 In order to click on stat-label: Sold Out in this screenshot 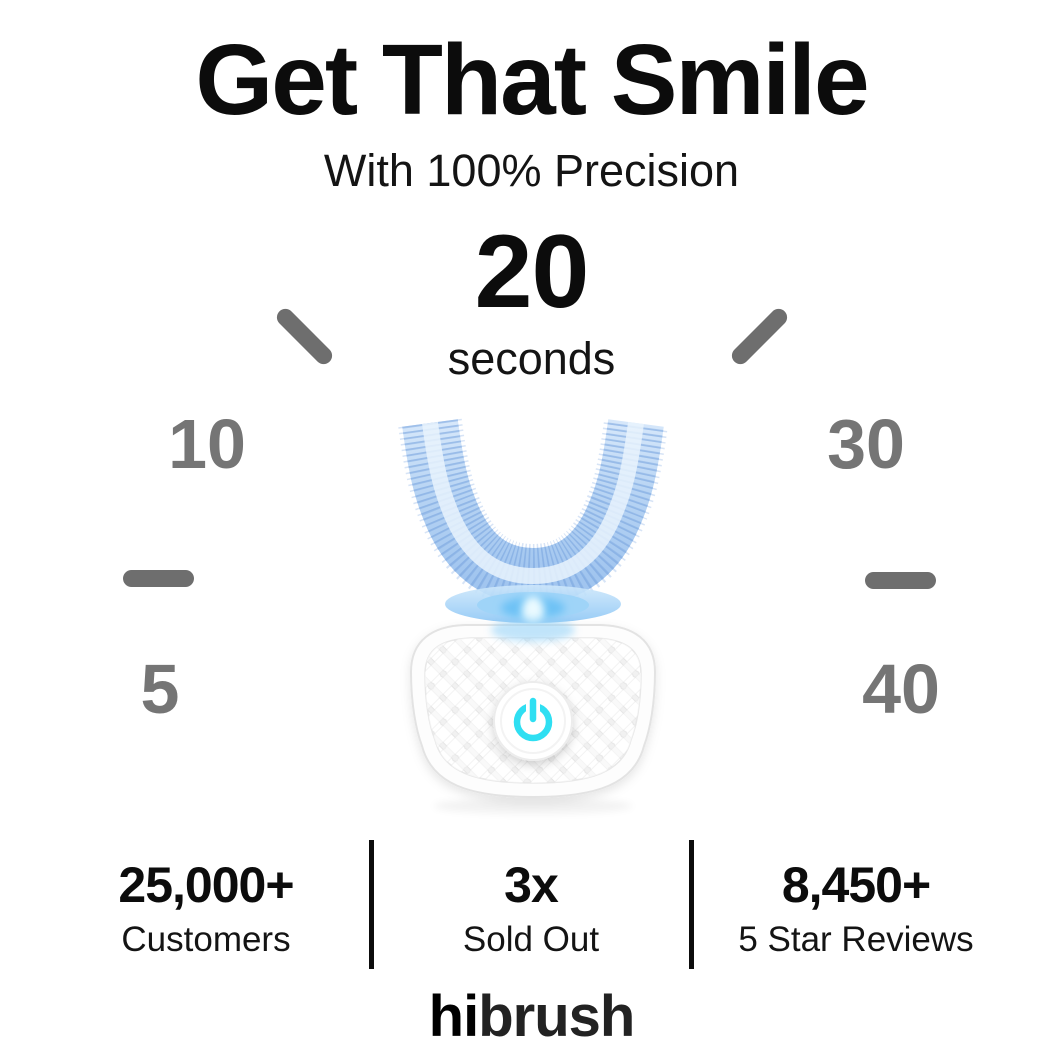, I will do `click(531, 939)`.